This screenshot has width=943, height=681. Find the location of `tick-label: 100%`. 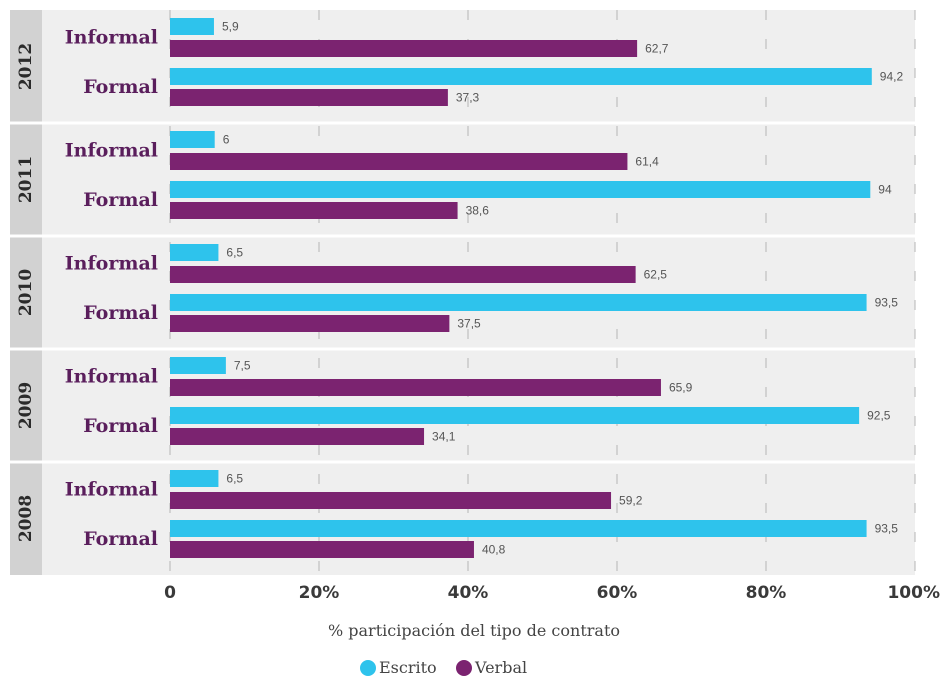

tick-label: 100% is located at coordinates (913, 593).